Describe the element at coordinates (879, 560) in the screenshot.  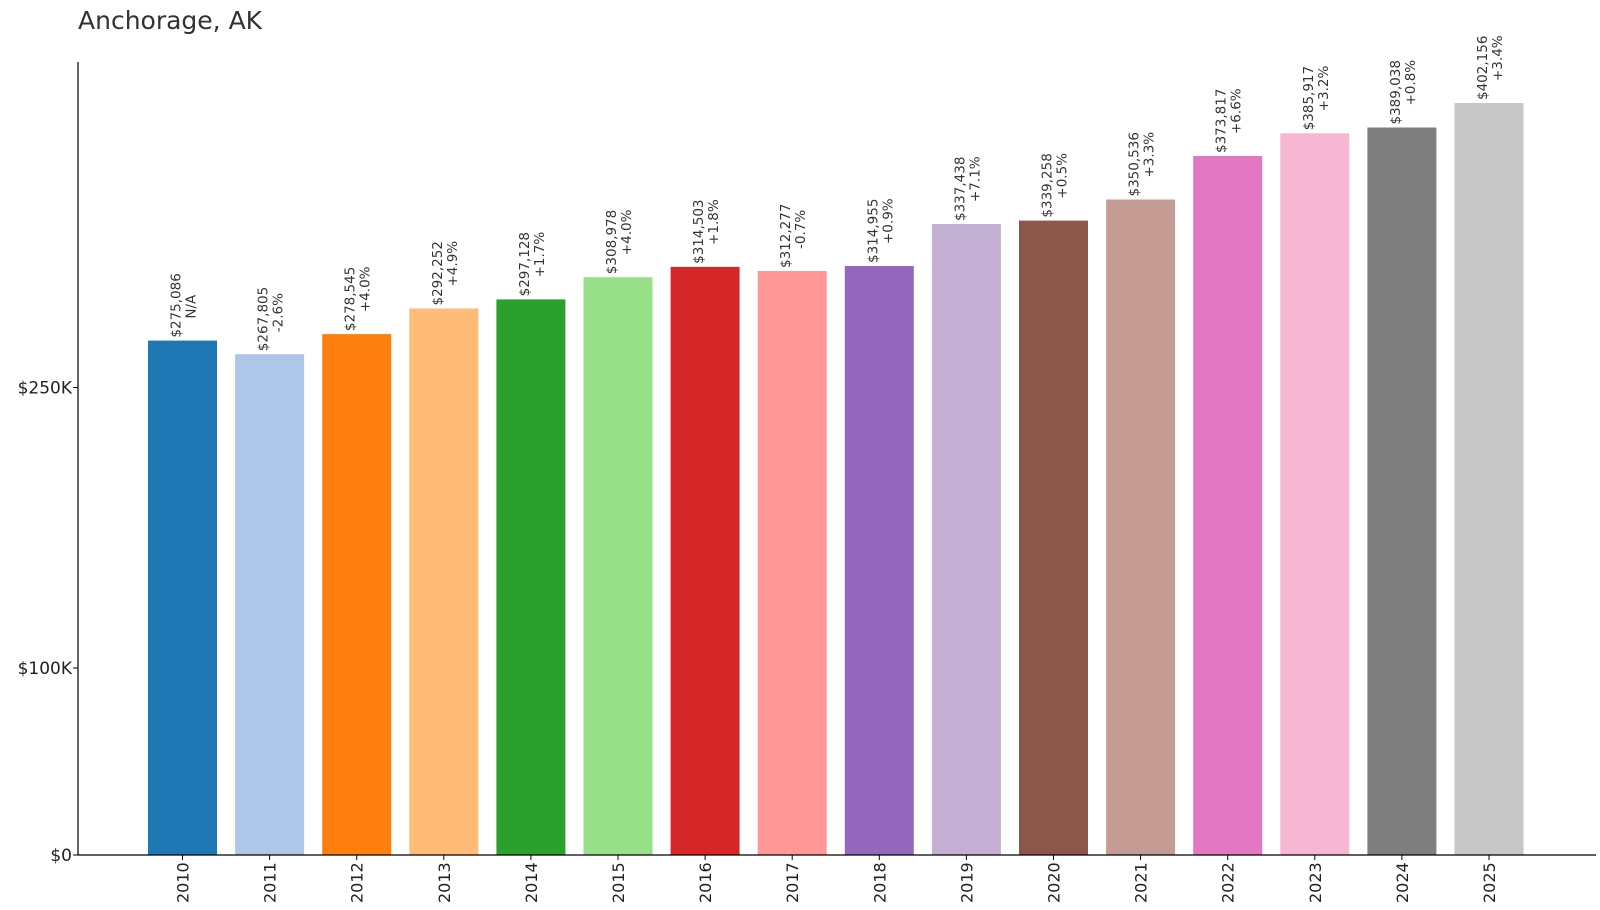
I see `bar-2018` at that location.